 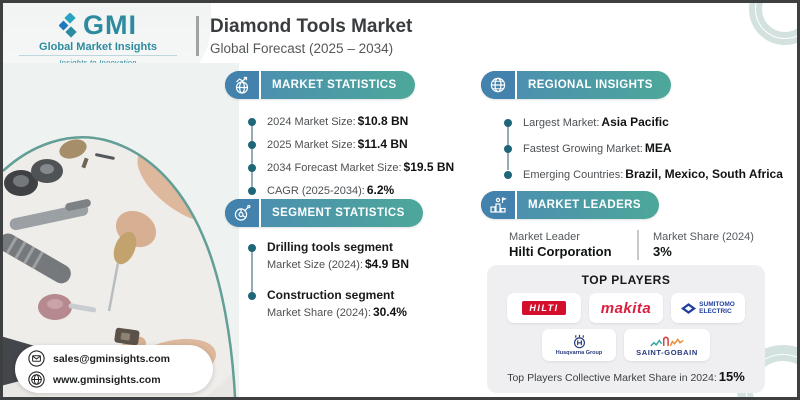 I want to click on contact-website: www.gminsights.com, so click(x=120, y=379).